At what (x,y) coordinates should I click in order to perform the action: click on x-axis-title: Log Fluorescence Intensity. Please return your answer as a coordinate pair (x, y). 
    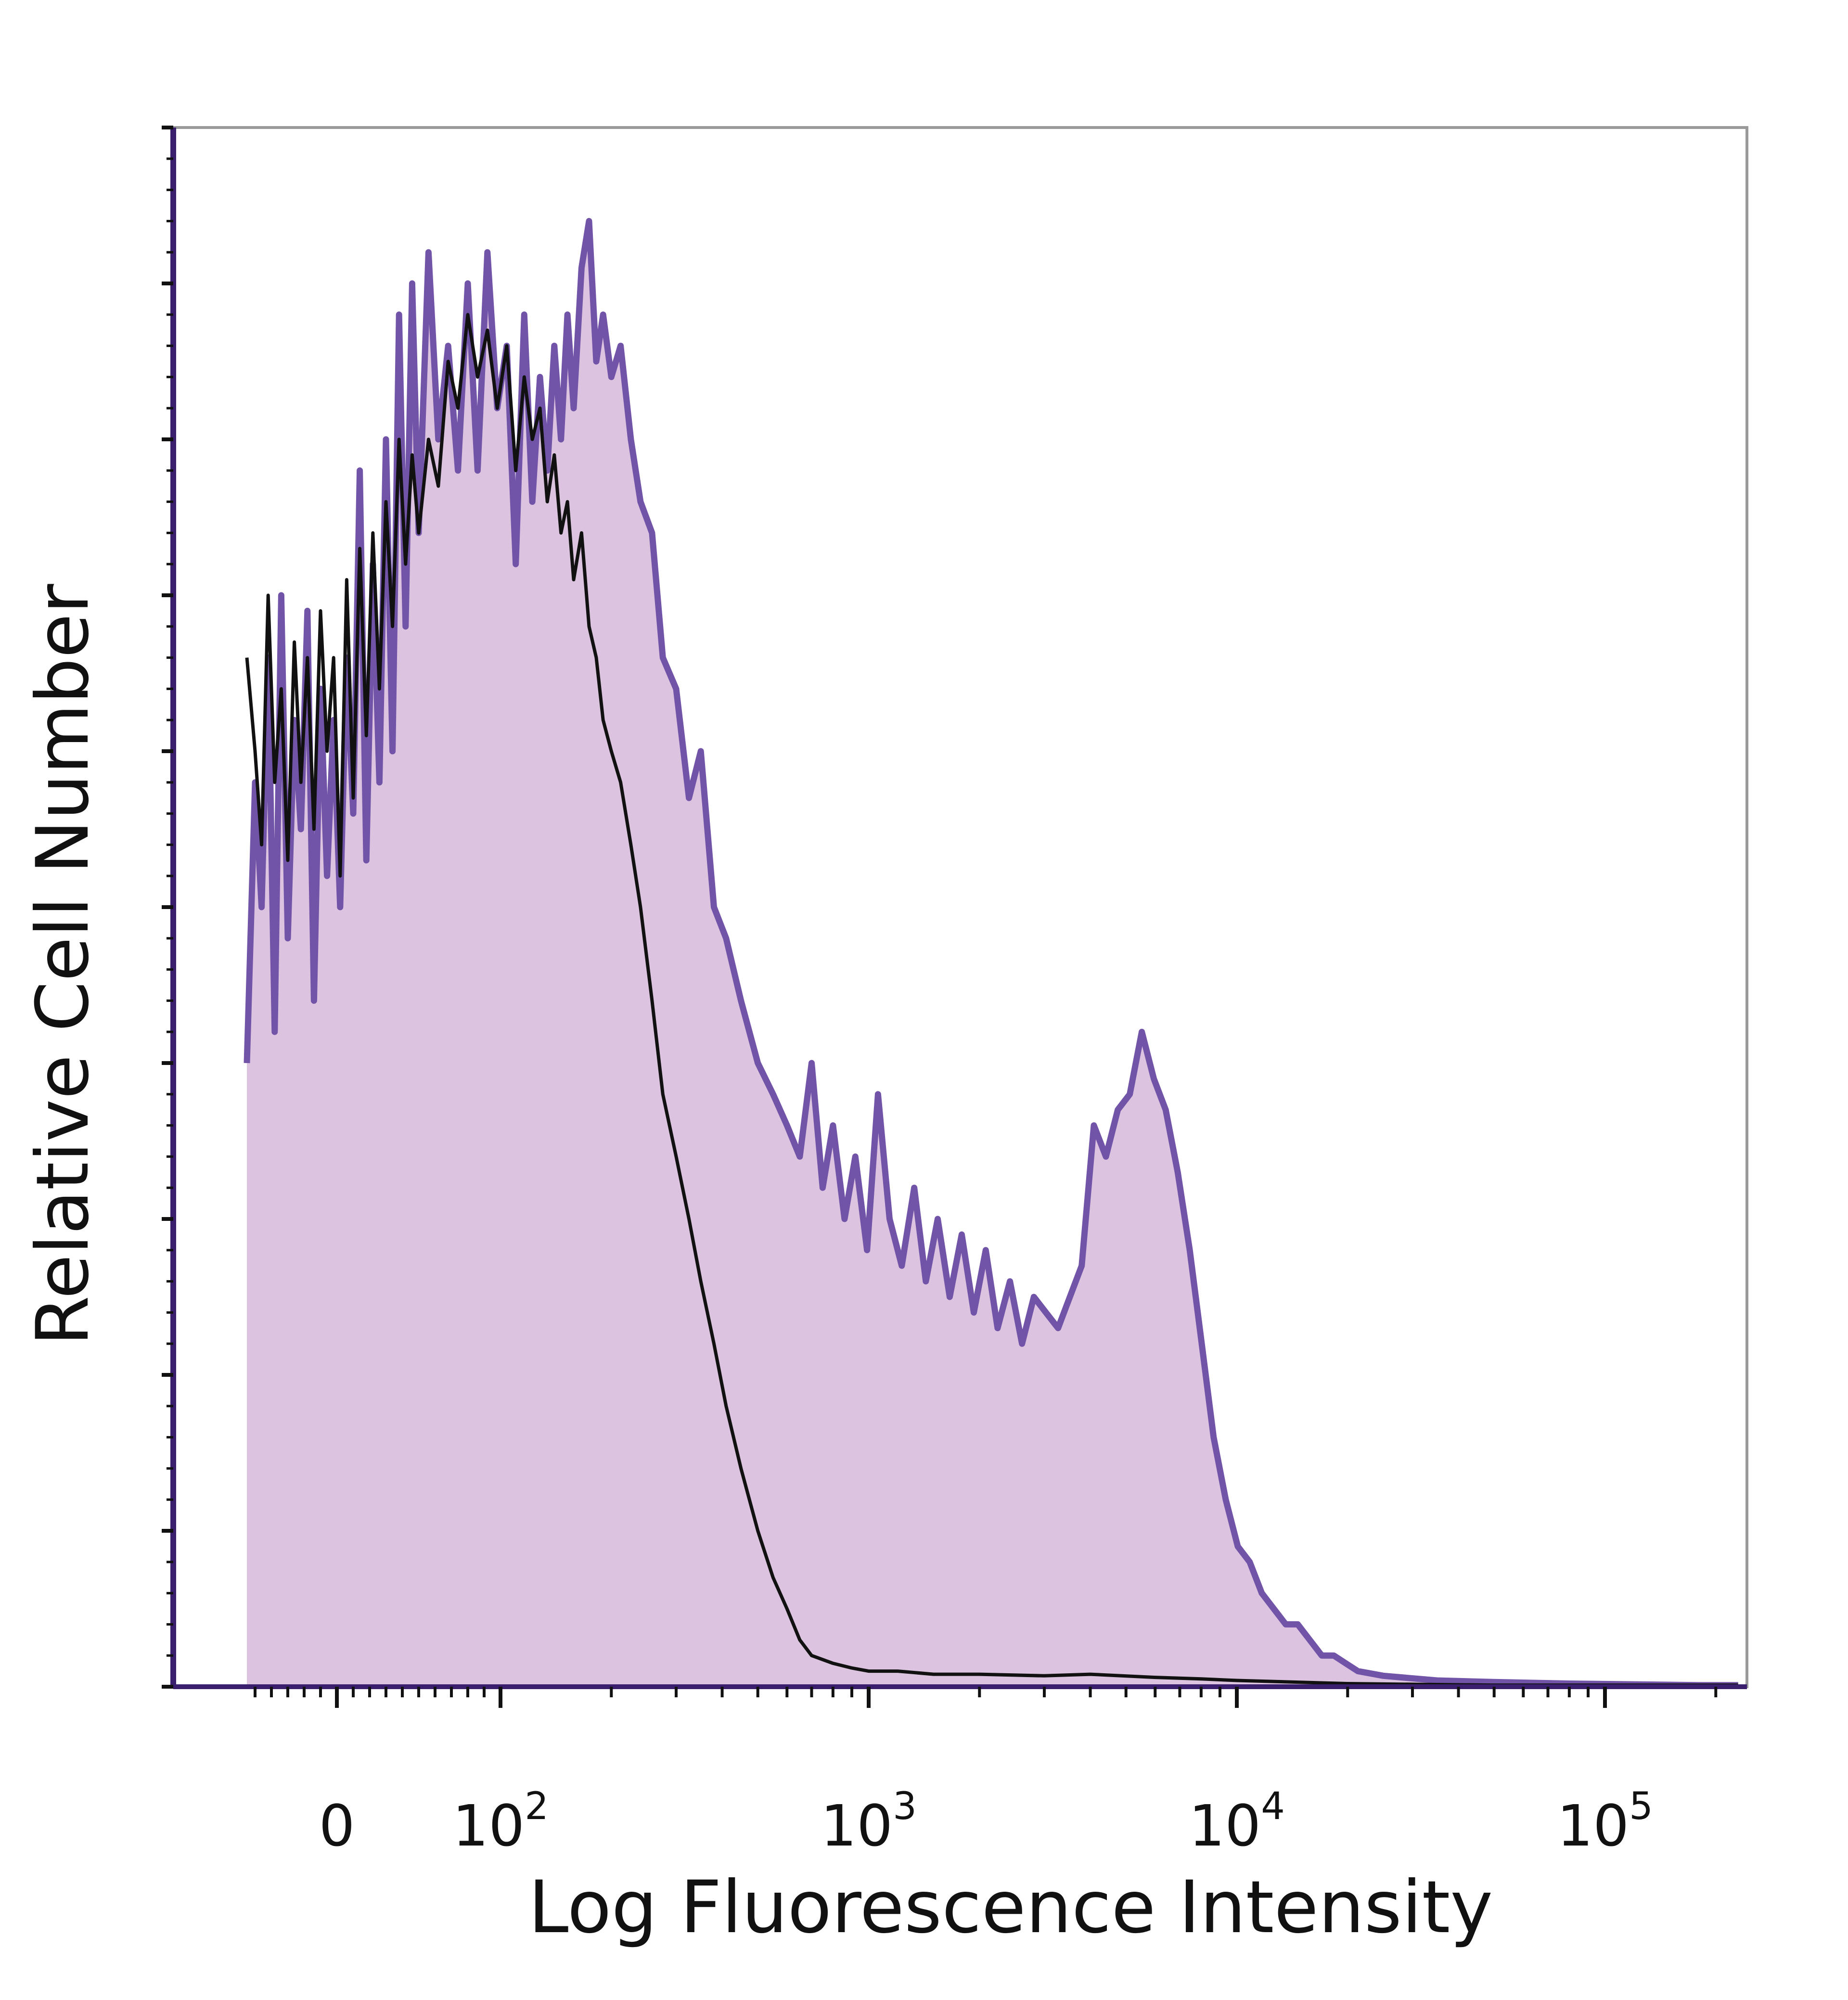
    Looking at the image, I should click on (1010, 1907).